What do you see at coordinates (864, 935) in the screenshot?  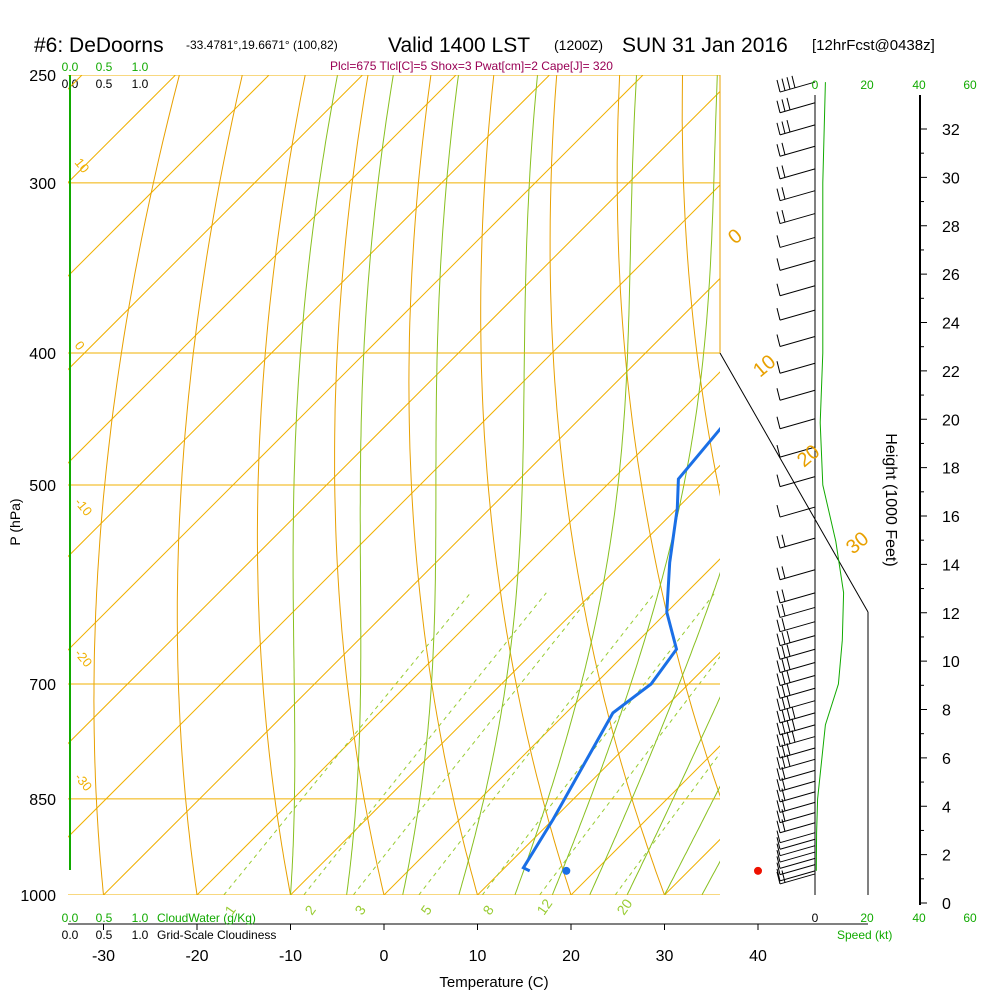 I see `speed-label: Speed (kt)` at bounding box center [864, 935].